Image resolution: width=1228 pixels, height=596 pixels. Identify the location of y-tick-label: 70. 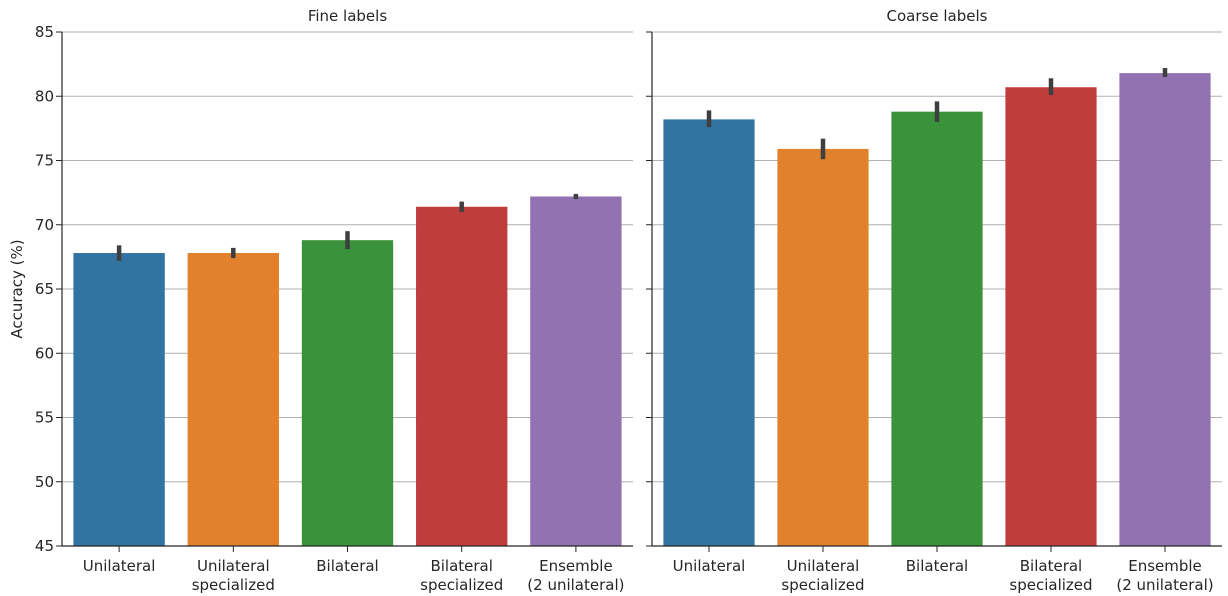
(44, 225).